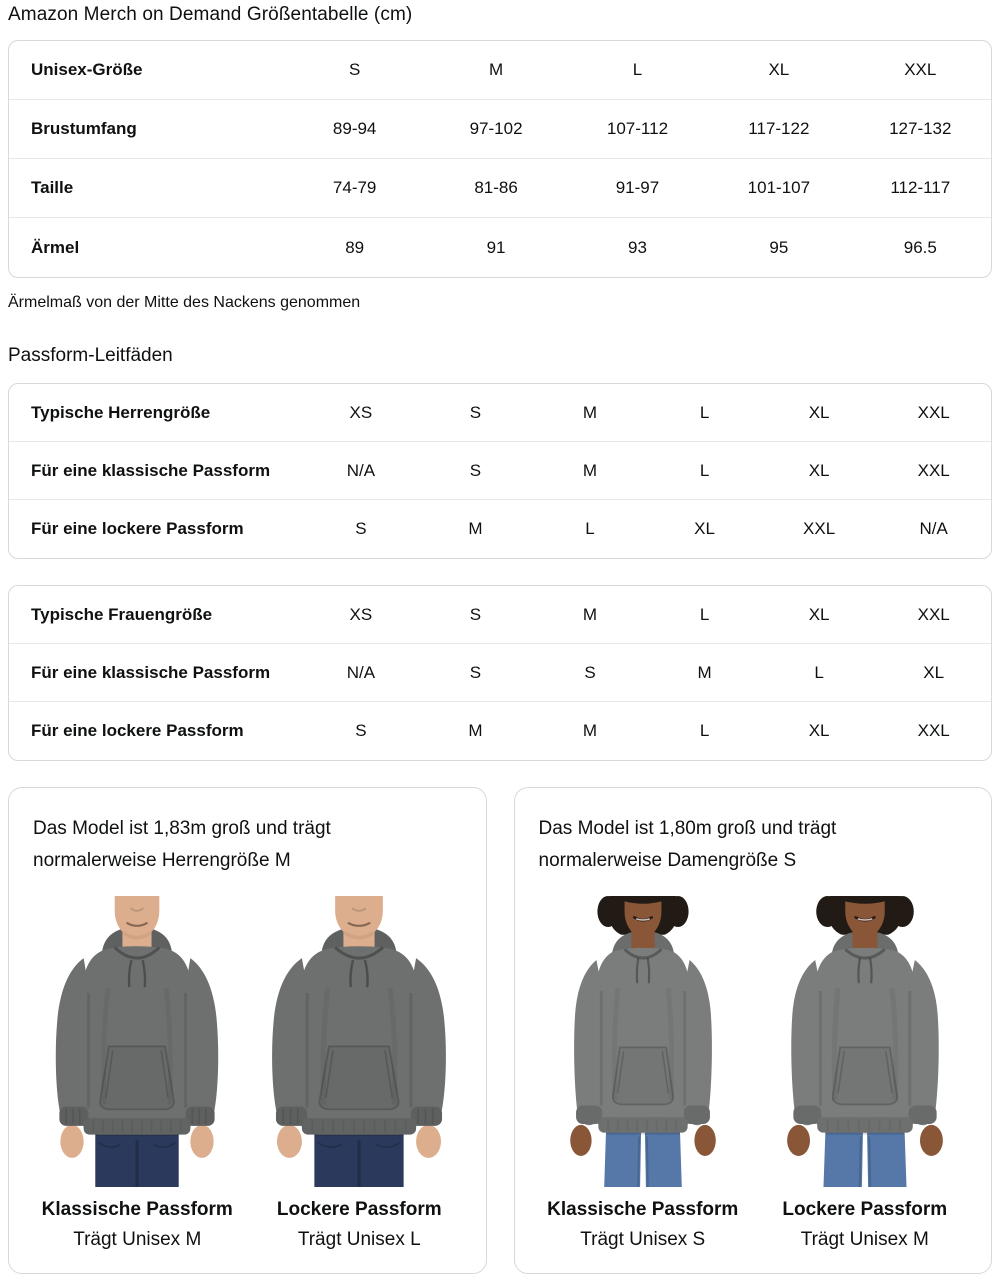 The image size is (1000, 1285). I want to click on table-row: Unisex-Größe S M L XL XXL, so click(500, 70).